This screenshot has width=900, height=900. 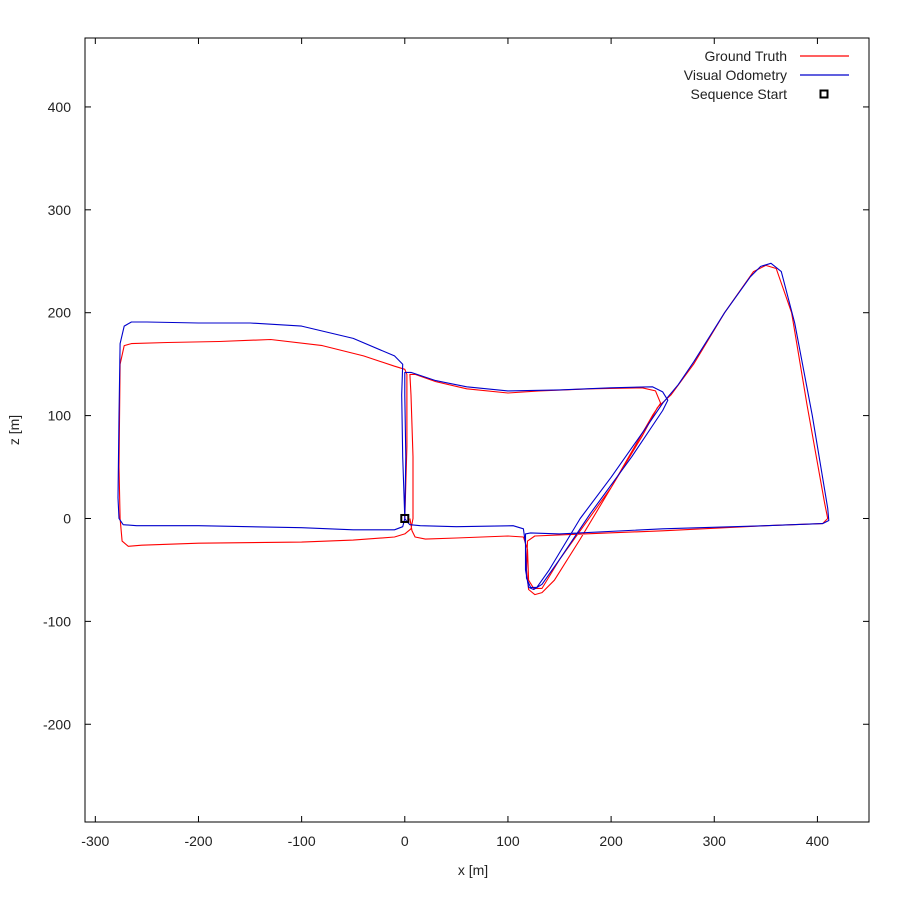 I want to click on x-tick-label: -300, so click(x=95, y=841).